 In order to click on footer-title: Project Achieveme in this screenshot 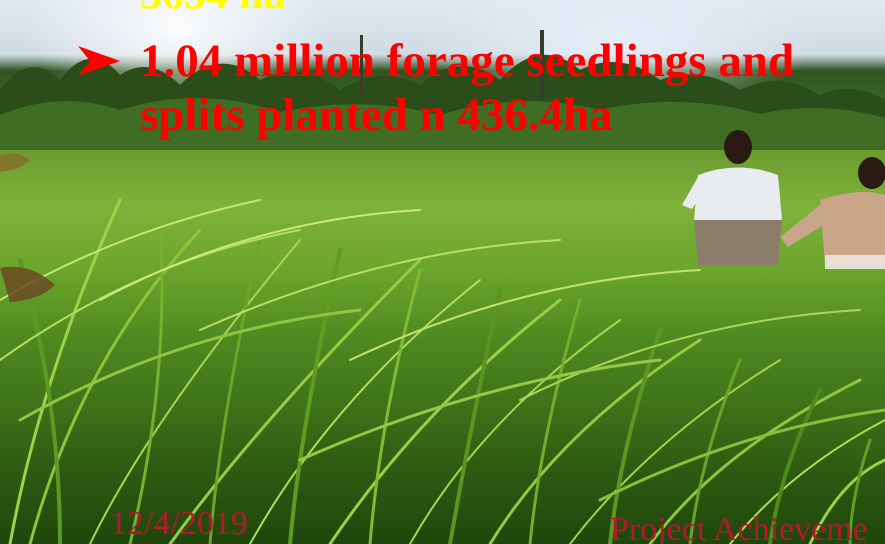, I will do `click(739, 527)`.